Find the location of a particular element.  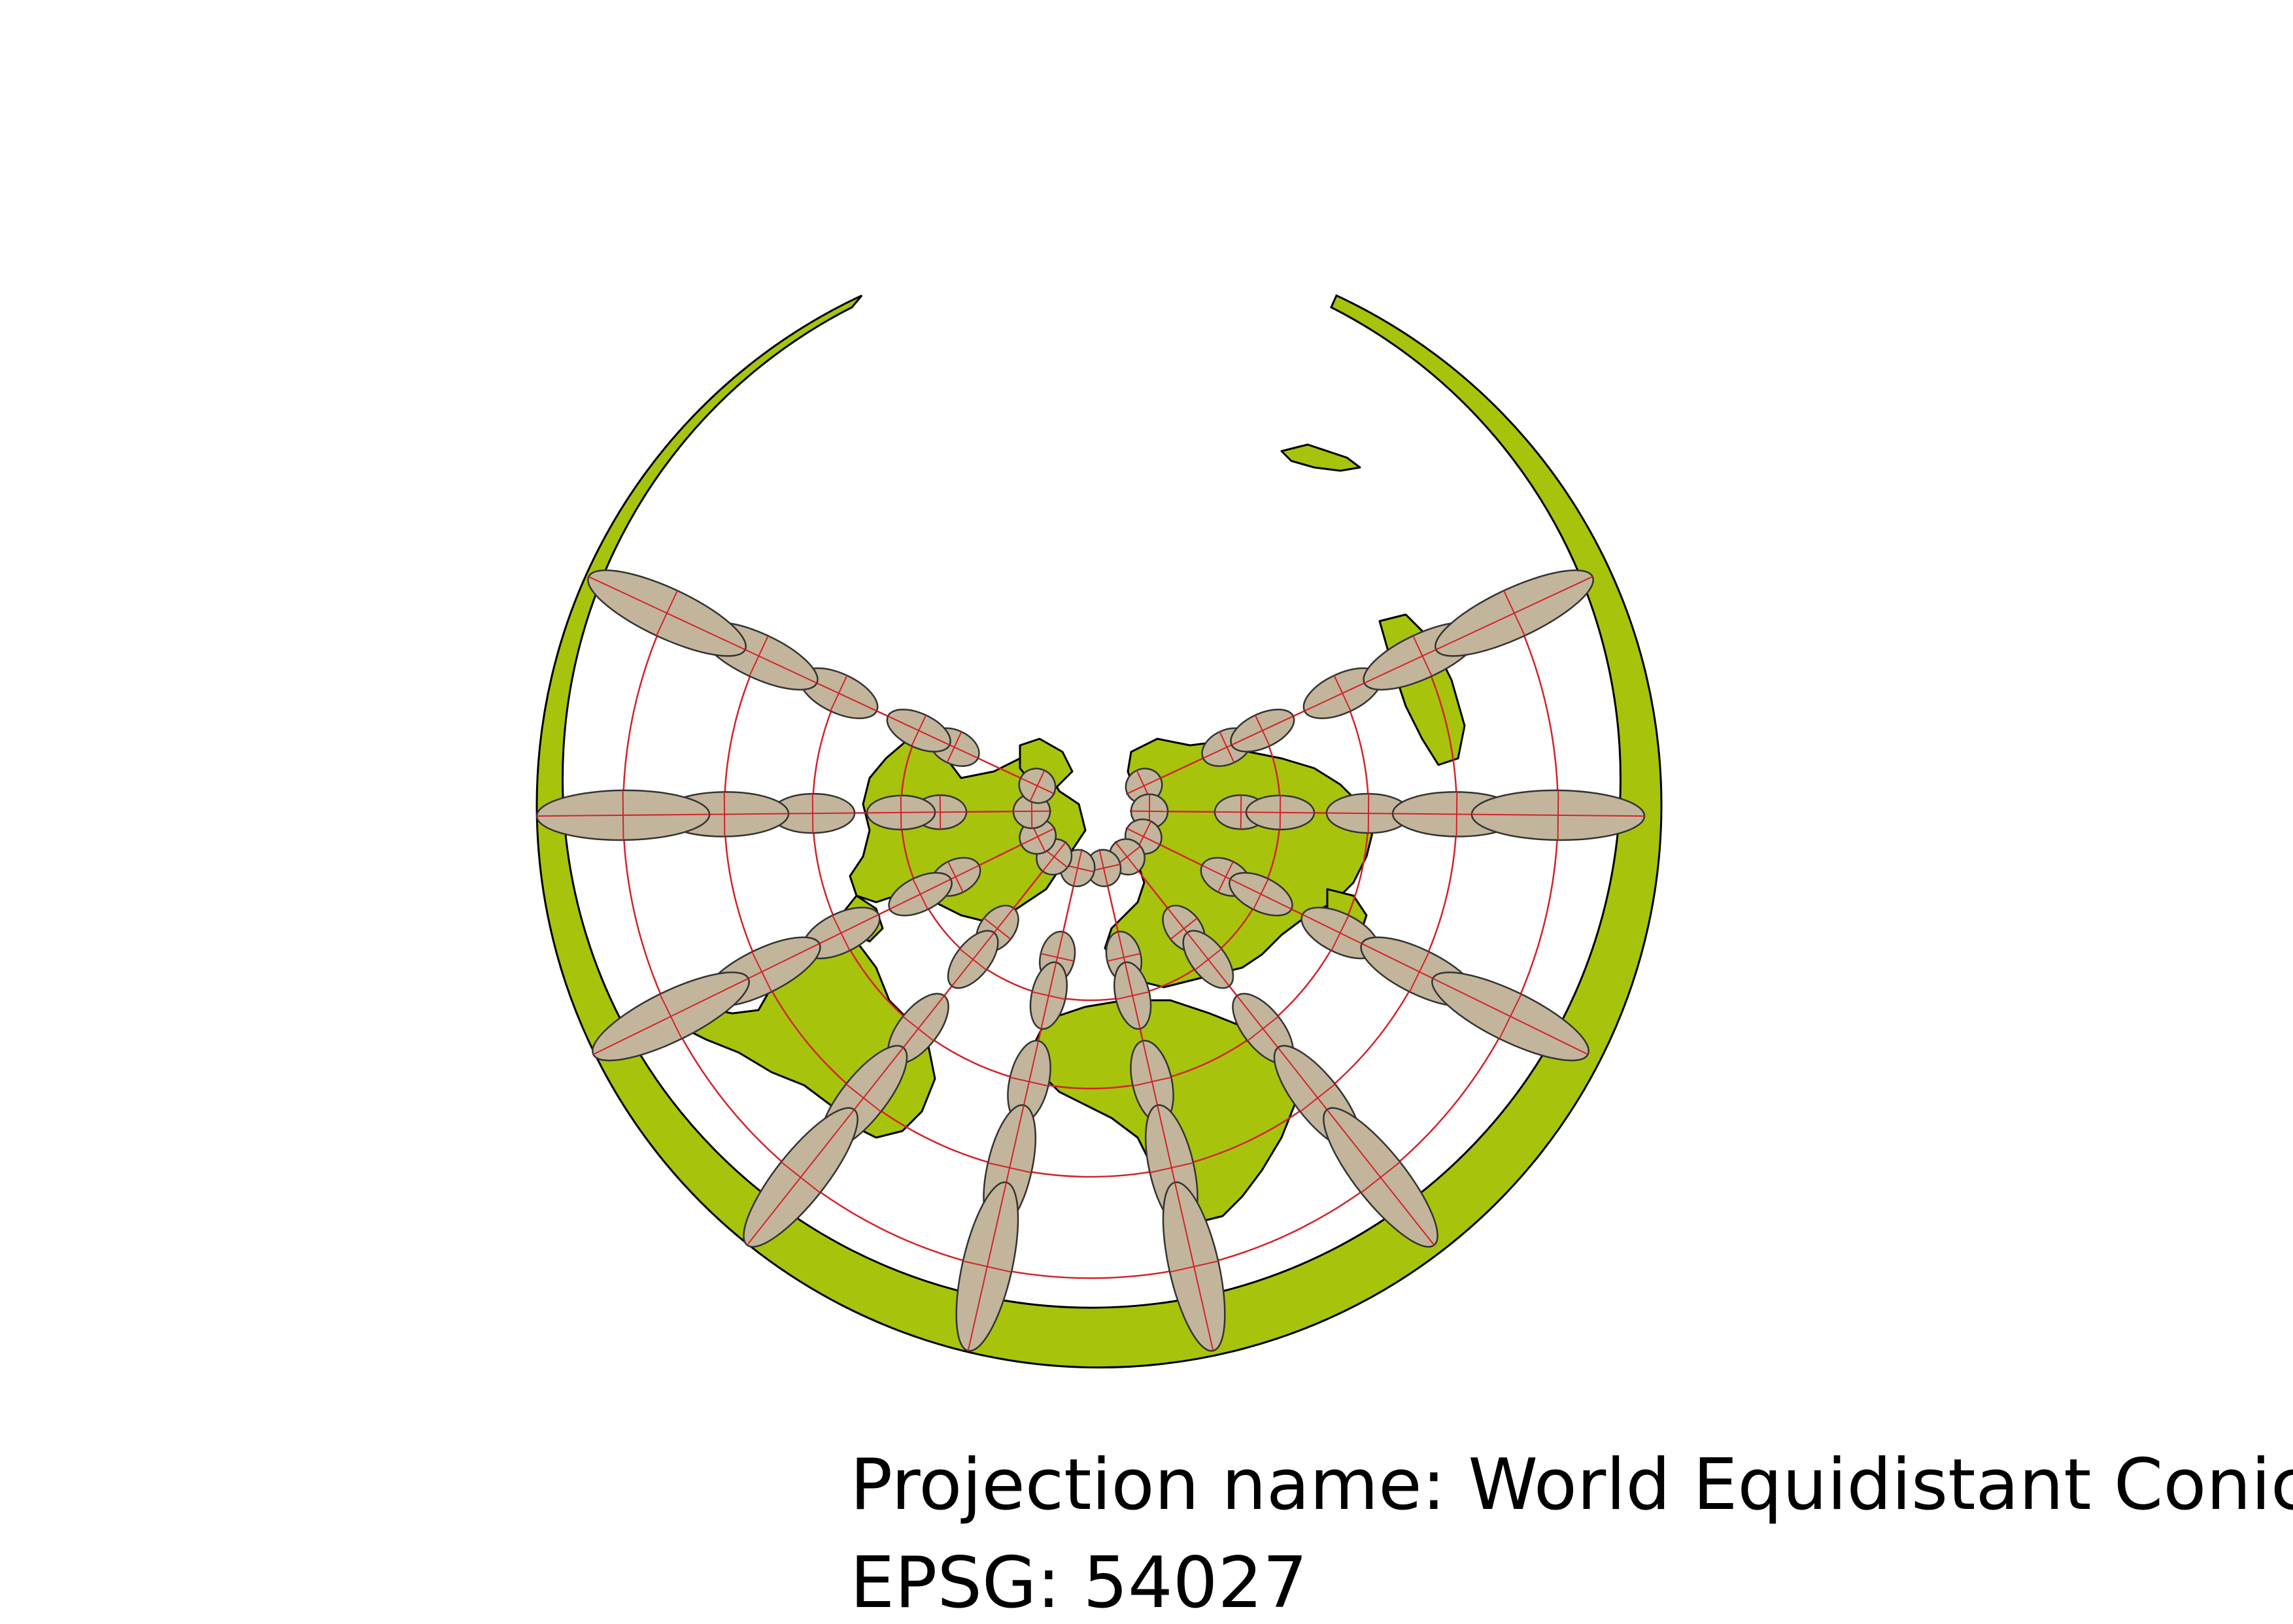

arctic-island is located at coordinates (1320, 457).